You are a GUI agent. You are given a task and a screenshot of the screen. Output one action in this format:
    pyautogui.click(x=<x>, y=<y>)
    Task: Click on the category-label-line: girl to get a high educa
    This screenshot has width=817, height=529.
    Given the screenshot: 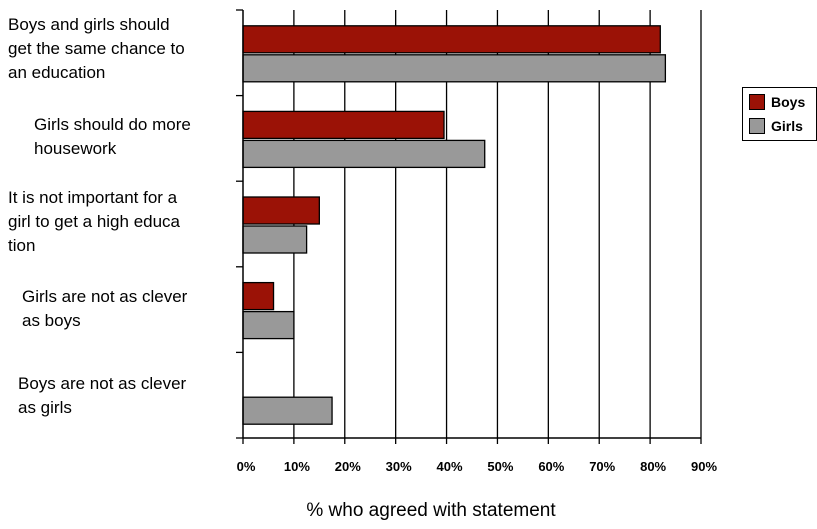 What is the action you would take?
    pyautogui.click(x=94, y=221)
    